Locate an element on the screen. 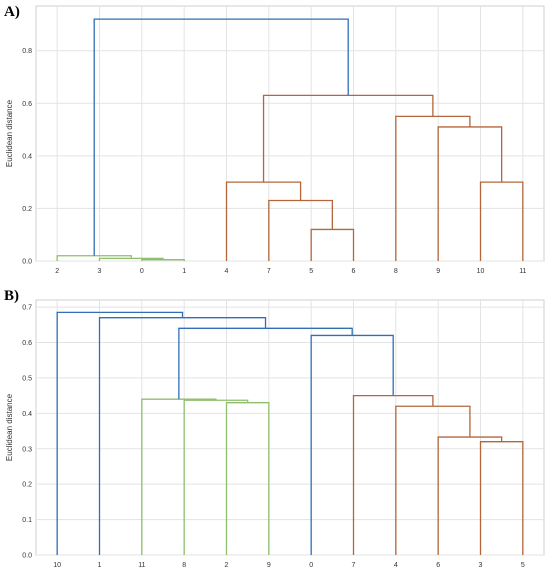 This screenshot has width=550, height=569. y-tick-label: 0.3 is located at coordinates (27, 449).